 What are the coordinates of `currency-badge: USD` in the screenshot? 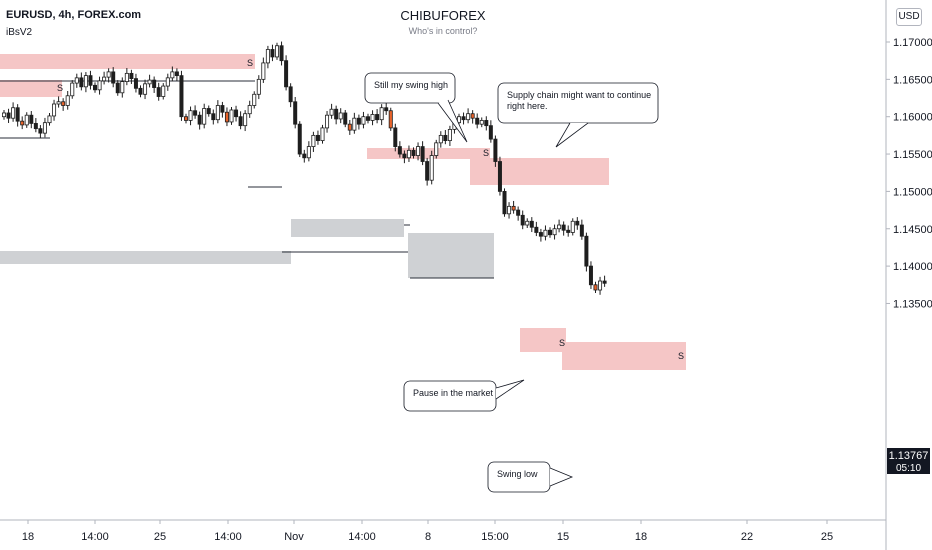 It's located at (909, 17).